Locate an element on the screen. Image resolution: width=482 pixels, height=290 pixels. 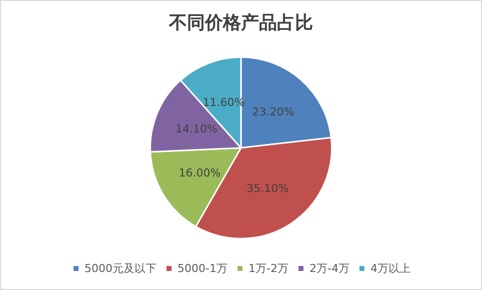
legend-label: 4万以上 is located at coordinates (390, 268).